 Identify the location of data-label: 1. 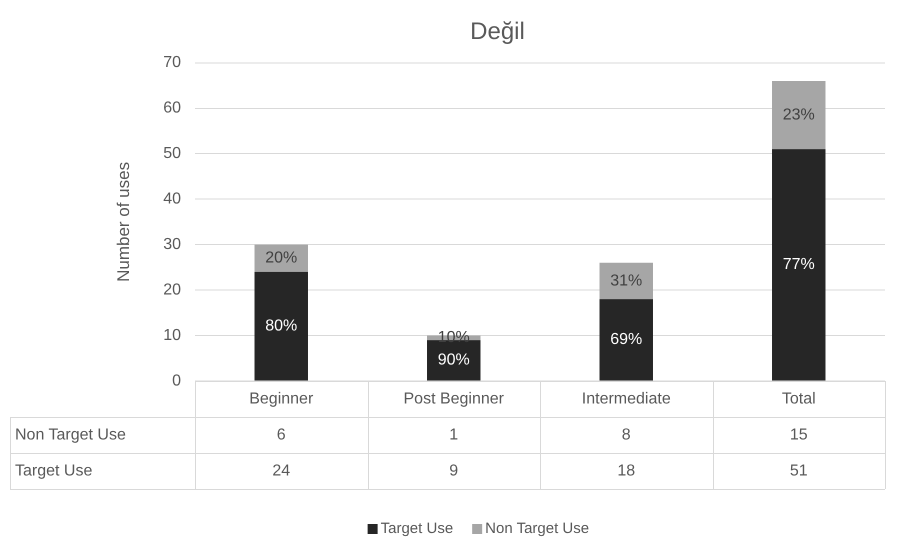
(453, 435).